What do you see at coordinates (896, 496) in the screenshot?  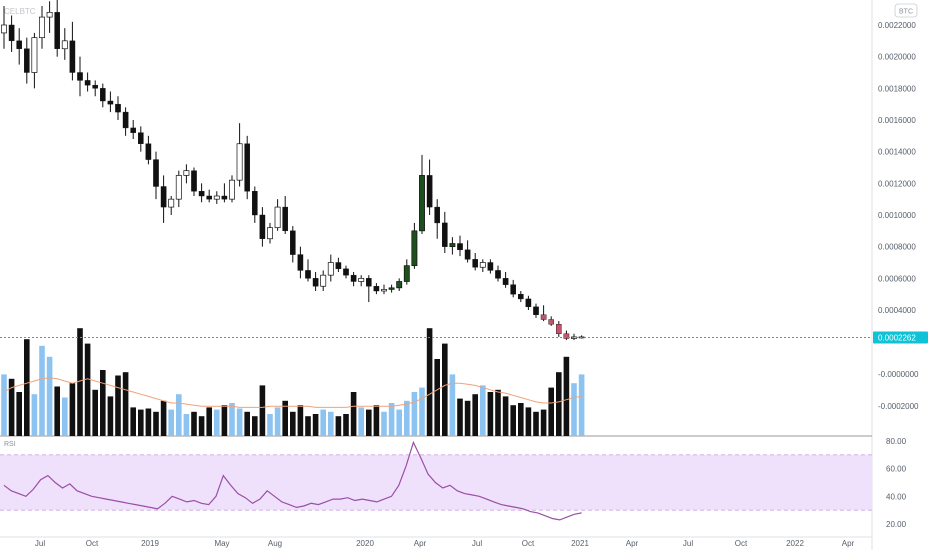 I see `rsi-tick-label: 40.00` at bounding box center [896, 496].